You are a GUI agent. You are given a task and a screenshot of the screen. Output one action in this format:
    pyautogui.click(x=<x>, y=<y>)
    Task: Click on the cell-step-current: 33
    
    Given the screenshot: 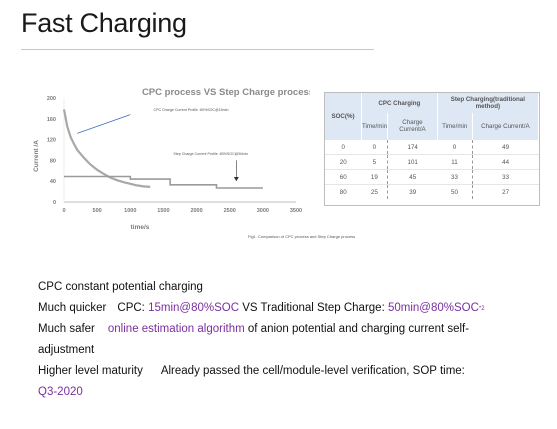 What is the action you would take?
    pyautogui.click(x=505, y=177)
    